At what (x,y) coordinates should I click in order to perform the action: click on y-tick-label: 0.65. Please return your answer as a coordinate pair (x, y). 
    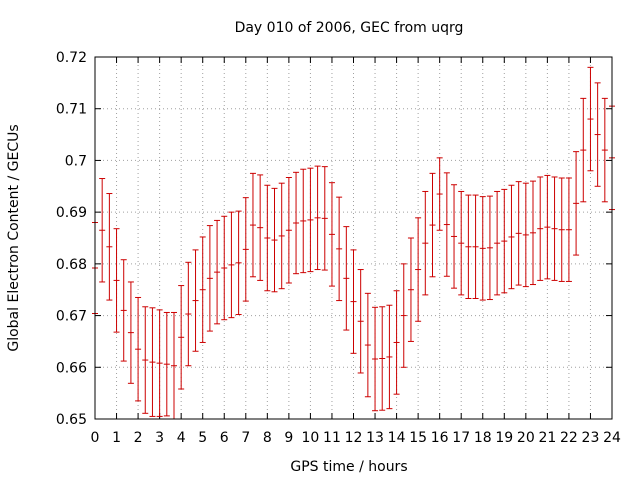
    Looking at the image, I should click on (71, 420).